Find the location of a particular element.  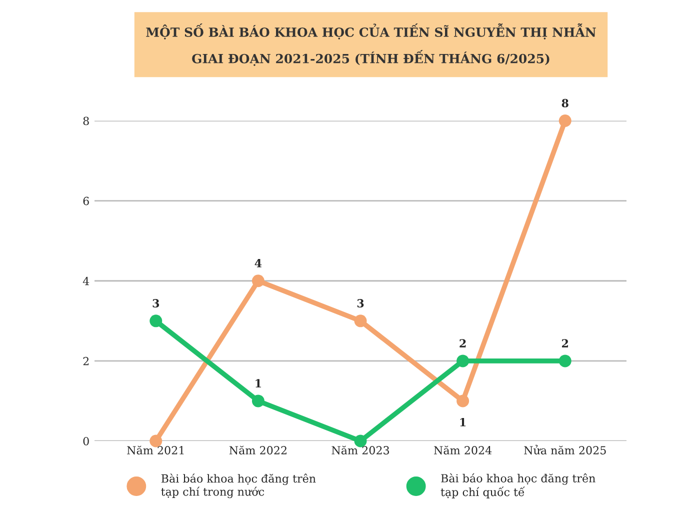

x-tick-label: Năm 2021 is located at coordinates (155, 450).